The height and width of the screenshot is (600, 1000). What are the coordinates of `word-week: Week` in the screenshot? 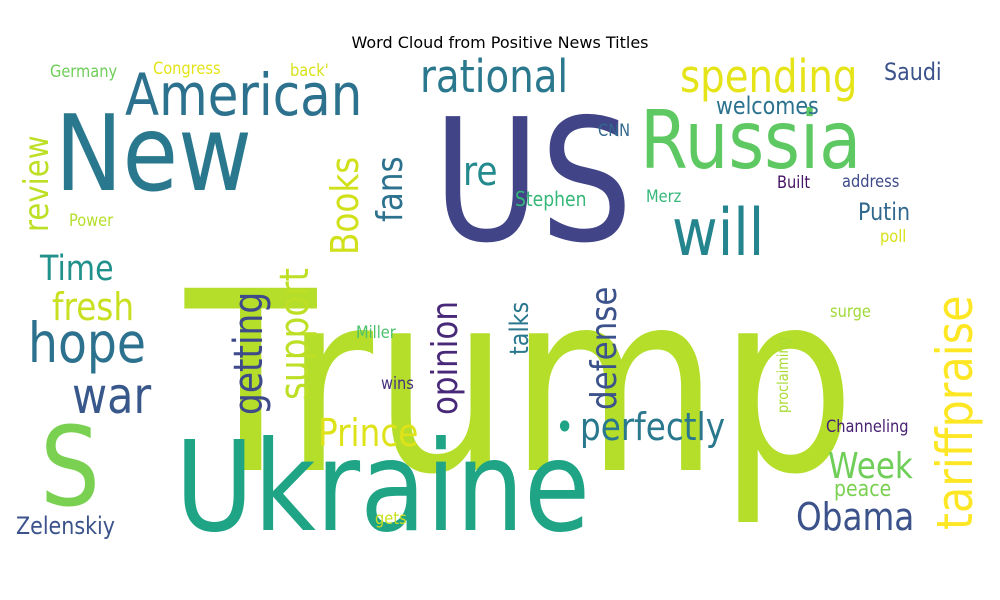 It's located at (870, 466).